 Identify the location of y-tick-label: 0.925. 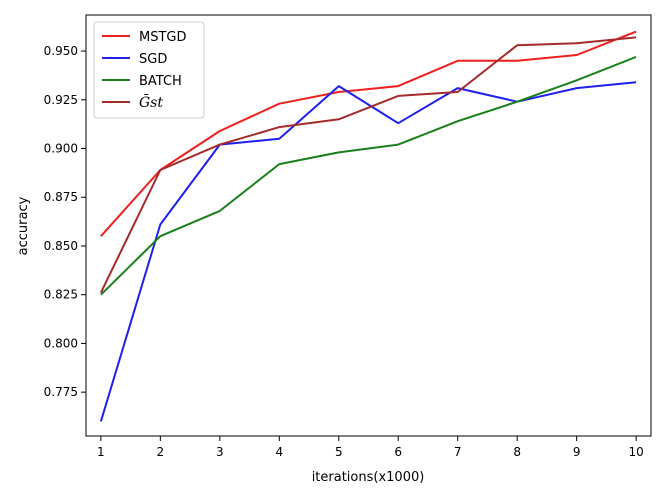
(61, 100).